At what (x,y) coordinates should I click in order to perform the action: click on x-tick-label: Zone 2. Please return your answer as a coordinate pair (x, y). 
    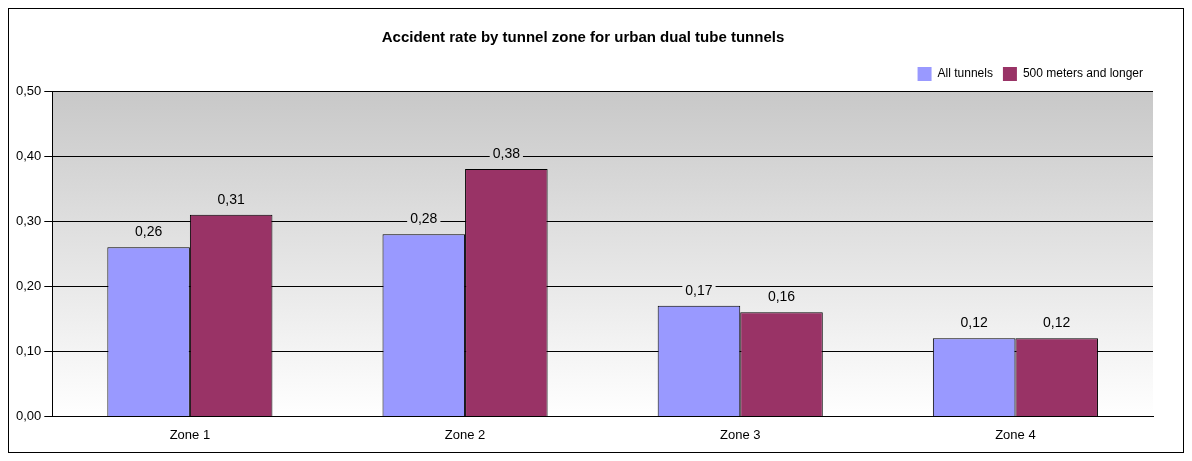
    Looking at the image, I should click on (465, 434).